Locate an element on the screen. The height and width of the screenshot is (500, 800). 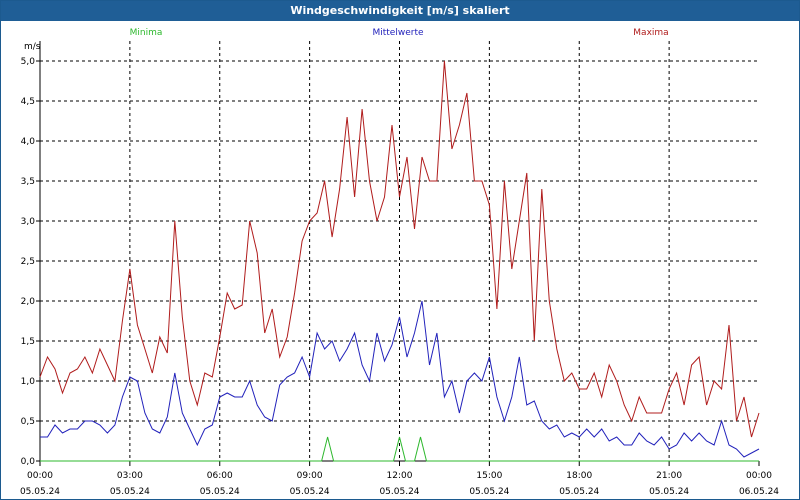
x-tick-time: 21:00 is located at coordinates (669, 476).